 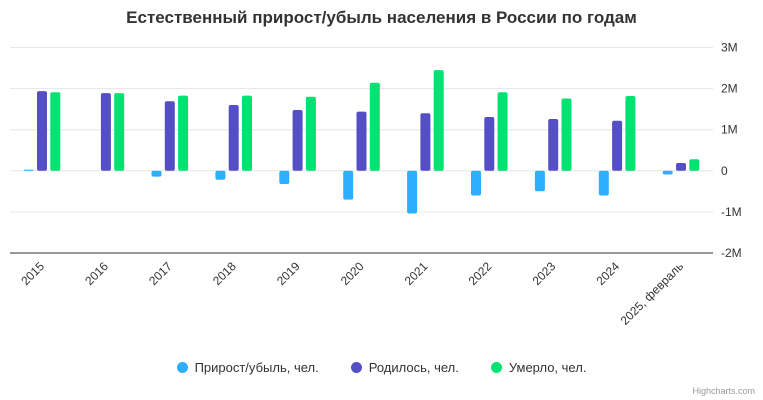 I want to click on legend-item-growth: Прирост/убыль, чел., so click(x=247, y=367).